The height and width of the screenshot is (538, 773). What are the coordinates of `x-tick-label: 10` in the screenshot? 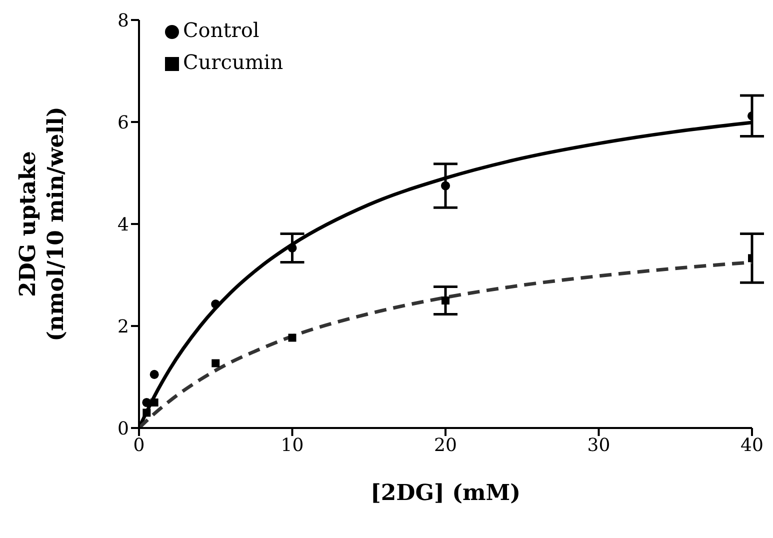 It's located at (292, 445).